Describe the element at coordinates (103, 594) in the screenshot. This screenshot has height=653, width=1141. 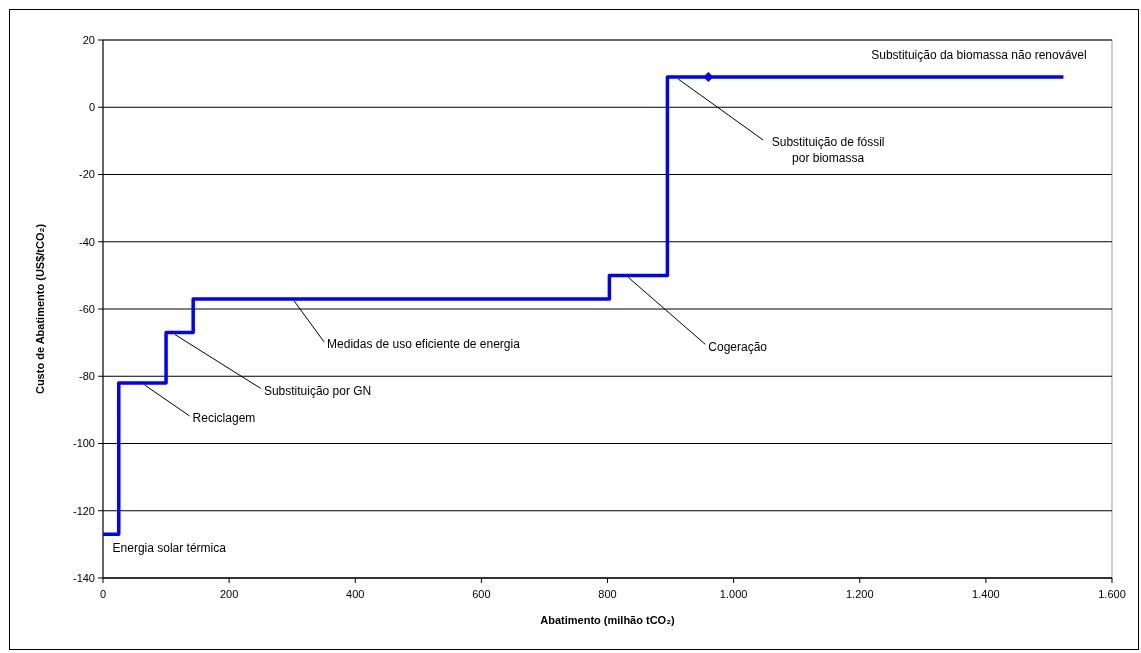
I see `x-tick-label: 0` at that location.